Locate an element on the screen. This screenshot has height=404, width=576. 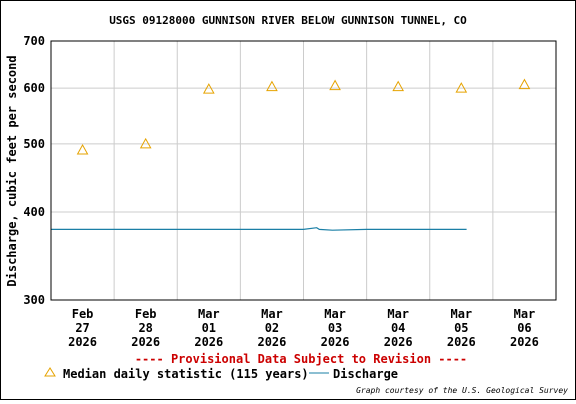
y-tick-label: 400 is located at coordinates (34, 212).